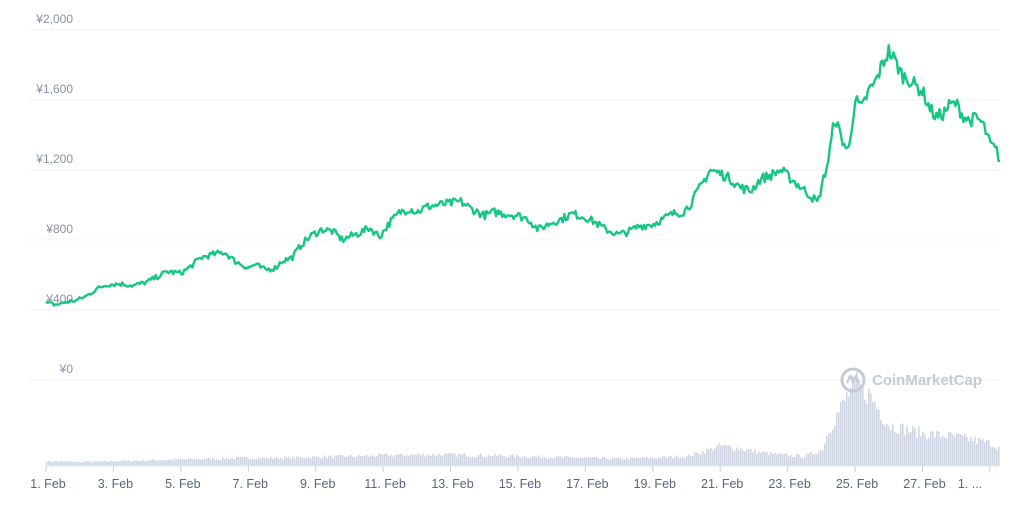  What do you see at coordinates (789, 484) in the screenshot?
I see `x-tick-label: 23. Feb` at bounding box center [789, 484].